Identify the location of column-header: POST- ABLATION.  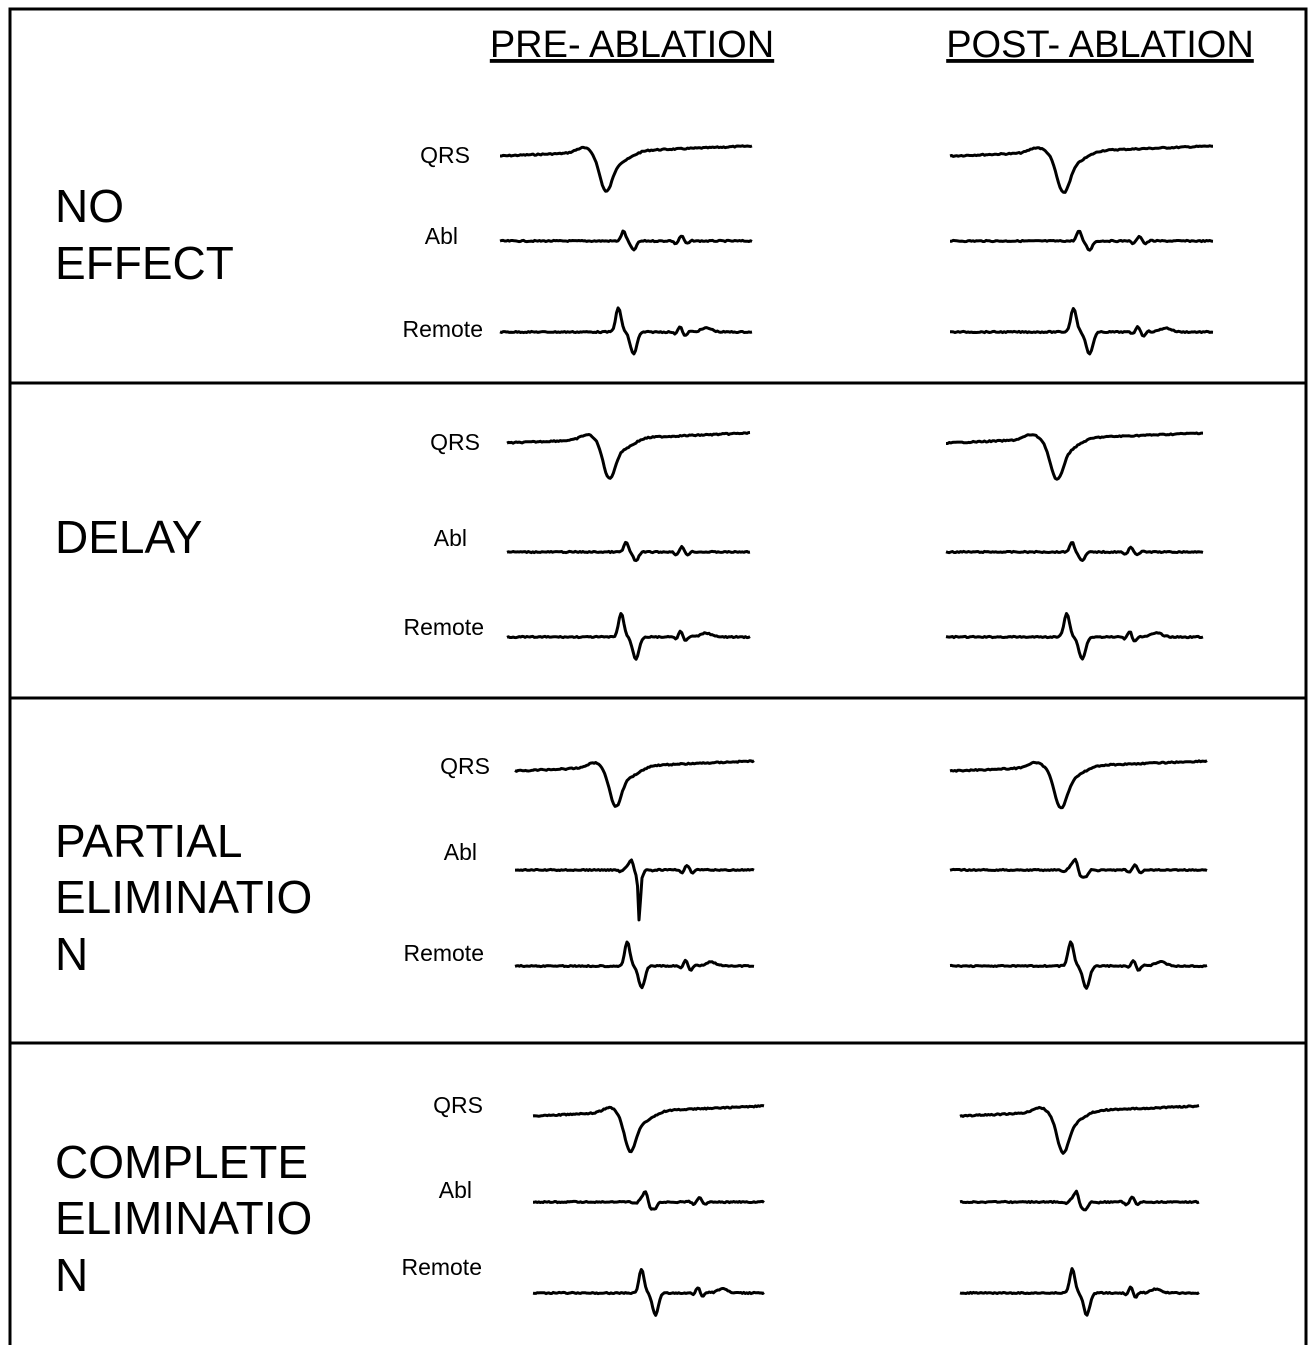
(1100, 45).